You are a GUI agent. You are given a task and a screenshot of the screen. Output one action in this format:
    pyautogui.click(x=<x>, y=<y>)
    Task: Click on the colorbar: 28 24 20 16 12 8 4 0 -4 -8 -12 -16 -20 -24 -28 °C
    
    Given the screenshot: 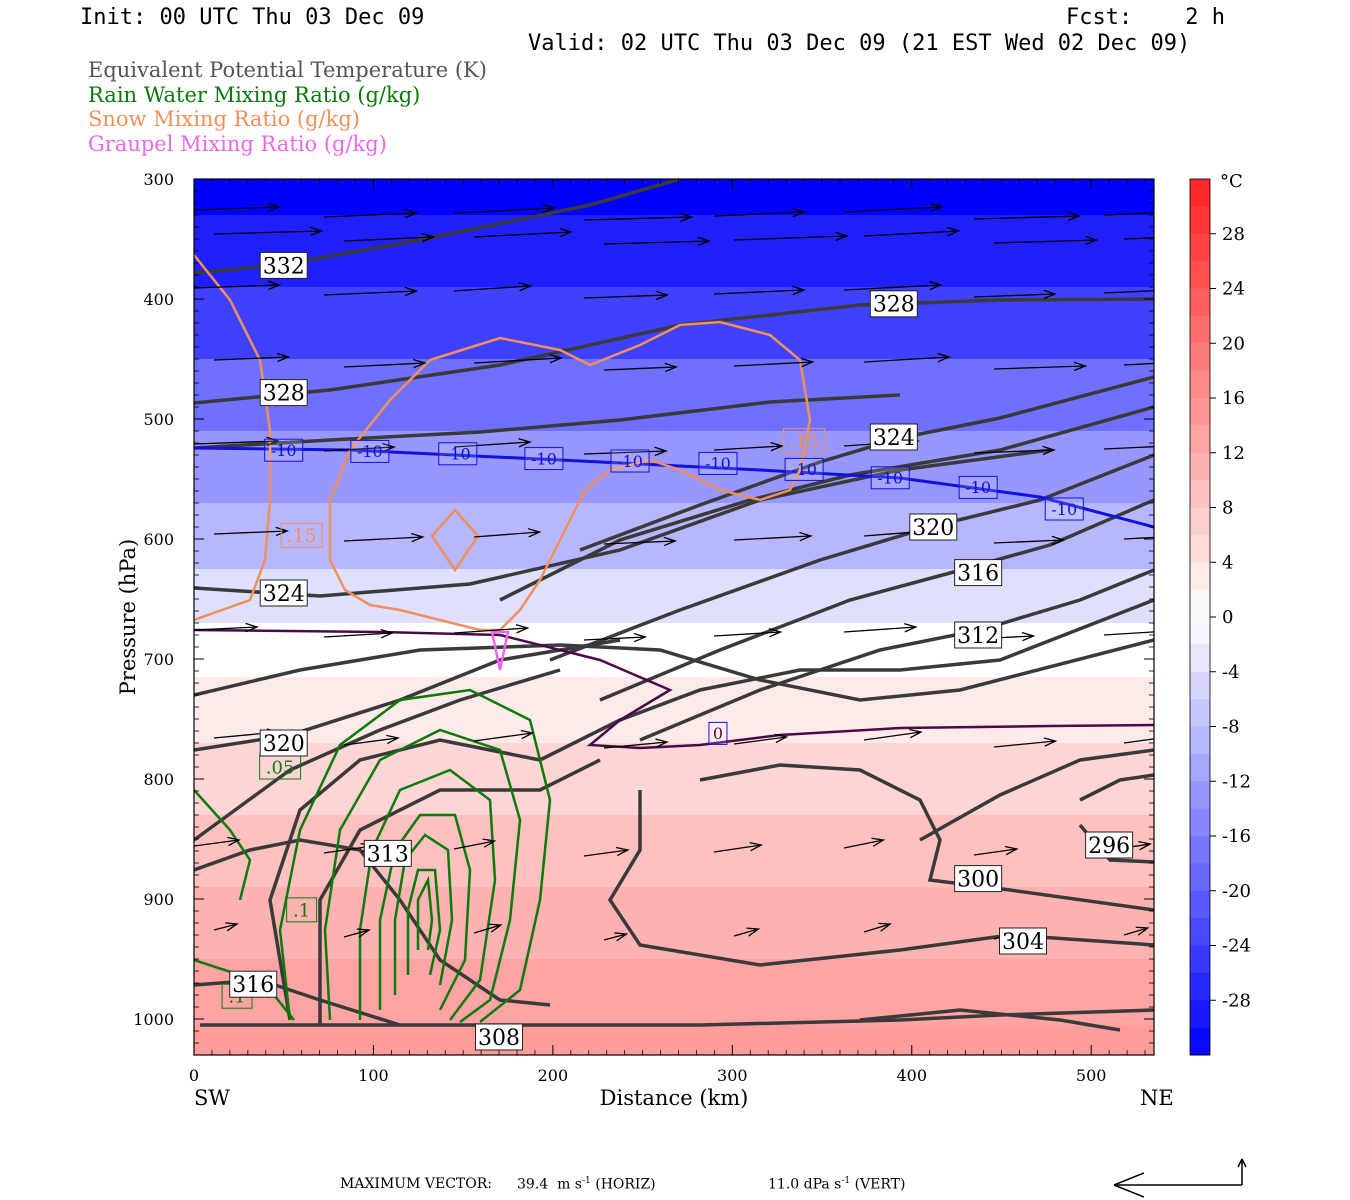 What is the action you would take?
    pyautogui.click(x=1220, y=613)
    